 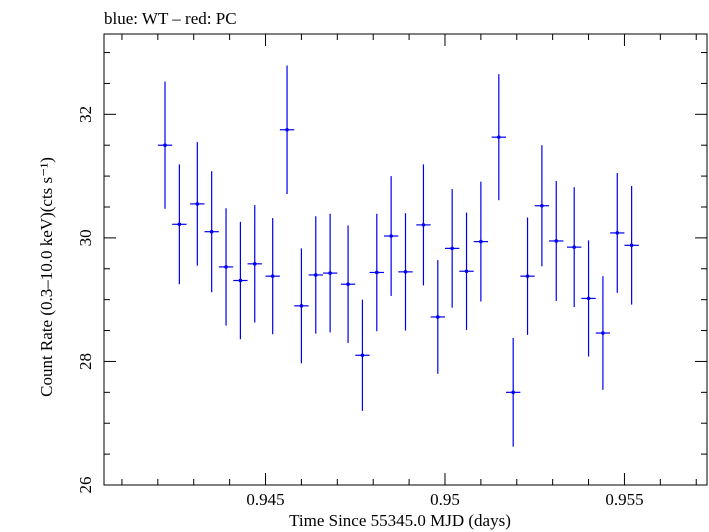 I want to click on x-axis-label: Time Since 55345.0 MJD (days), so click(x=400, y=520).